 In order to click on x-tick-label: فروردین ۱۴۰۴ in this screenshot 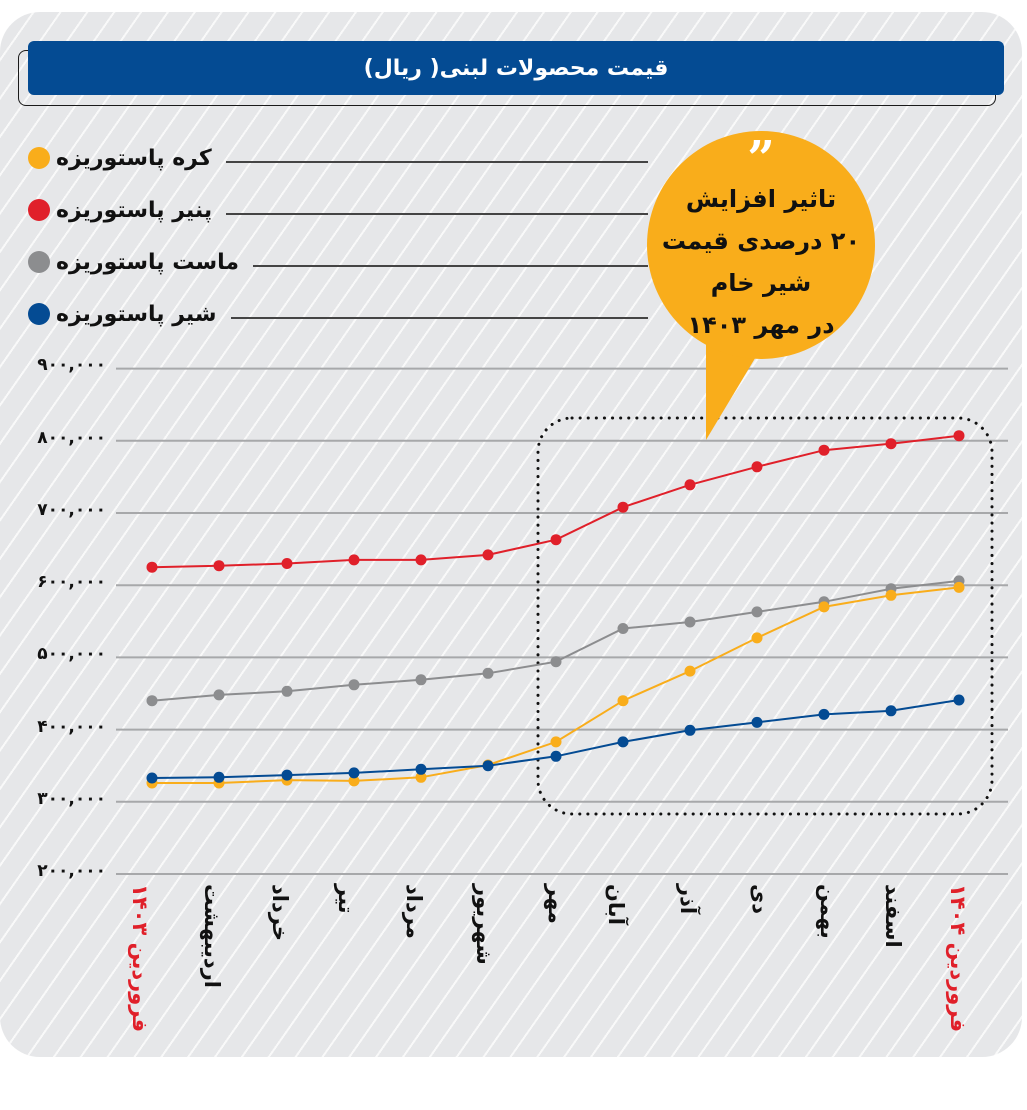, I will do `click(958, 958)`.